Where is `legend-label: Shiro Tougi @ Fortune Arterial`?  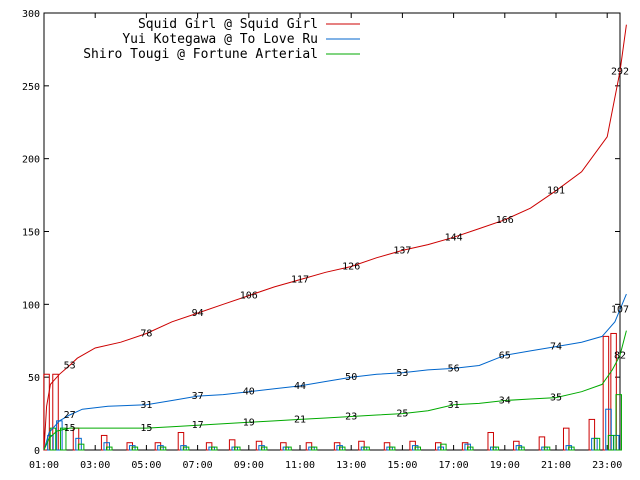
legend-label: Shiro Tougi @ Fortune Arterial is located at coordinates (200, 54).